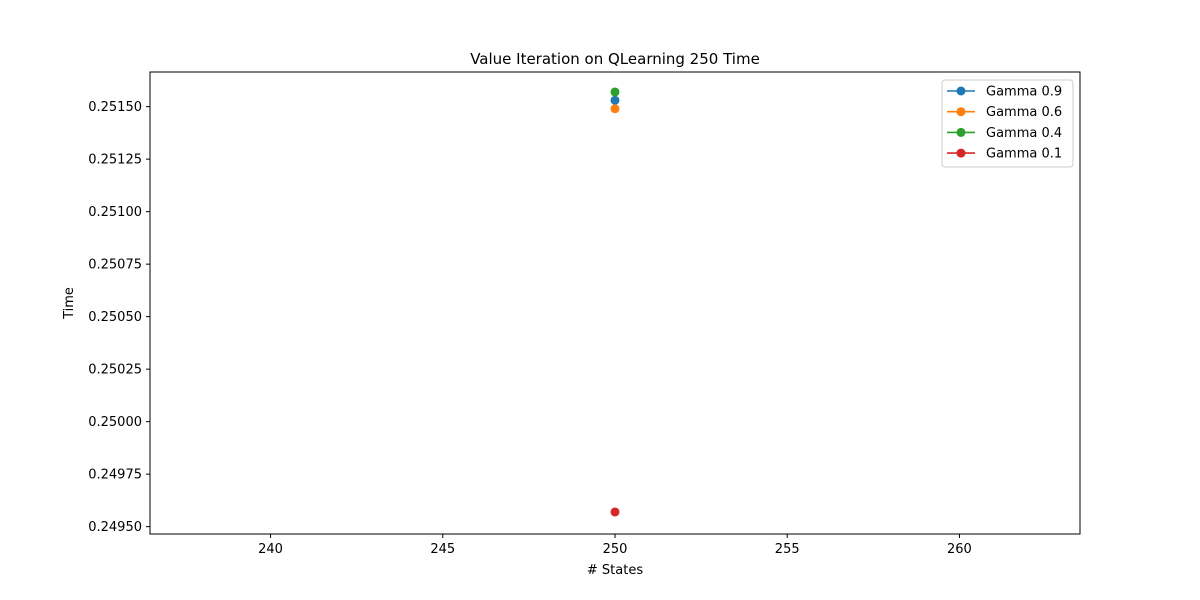  What do you see at coordinates (1024, 154) in the screenshot?
I see `legend-label: Gamma 0.1` at bounding box center [1024, 154].